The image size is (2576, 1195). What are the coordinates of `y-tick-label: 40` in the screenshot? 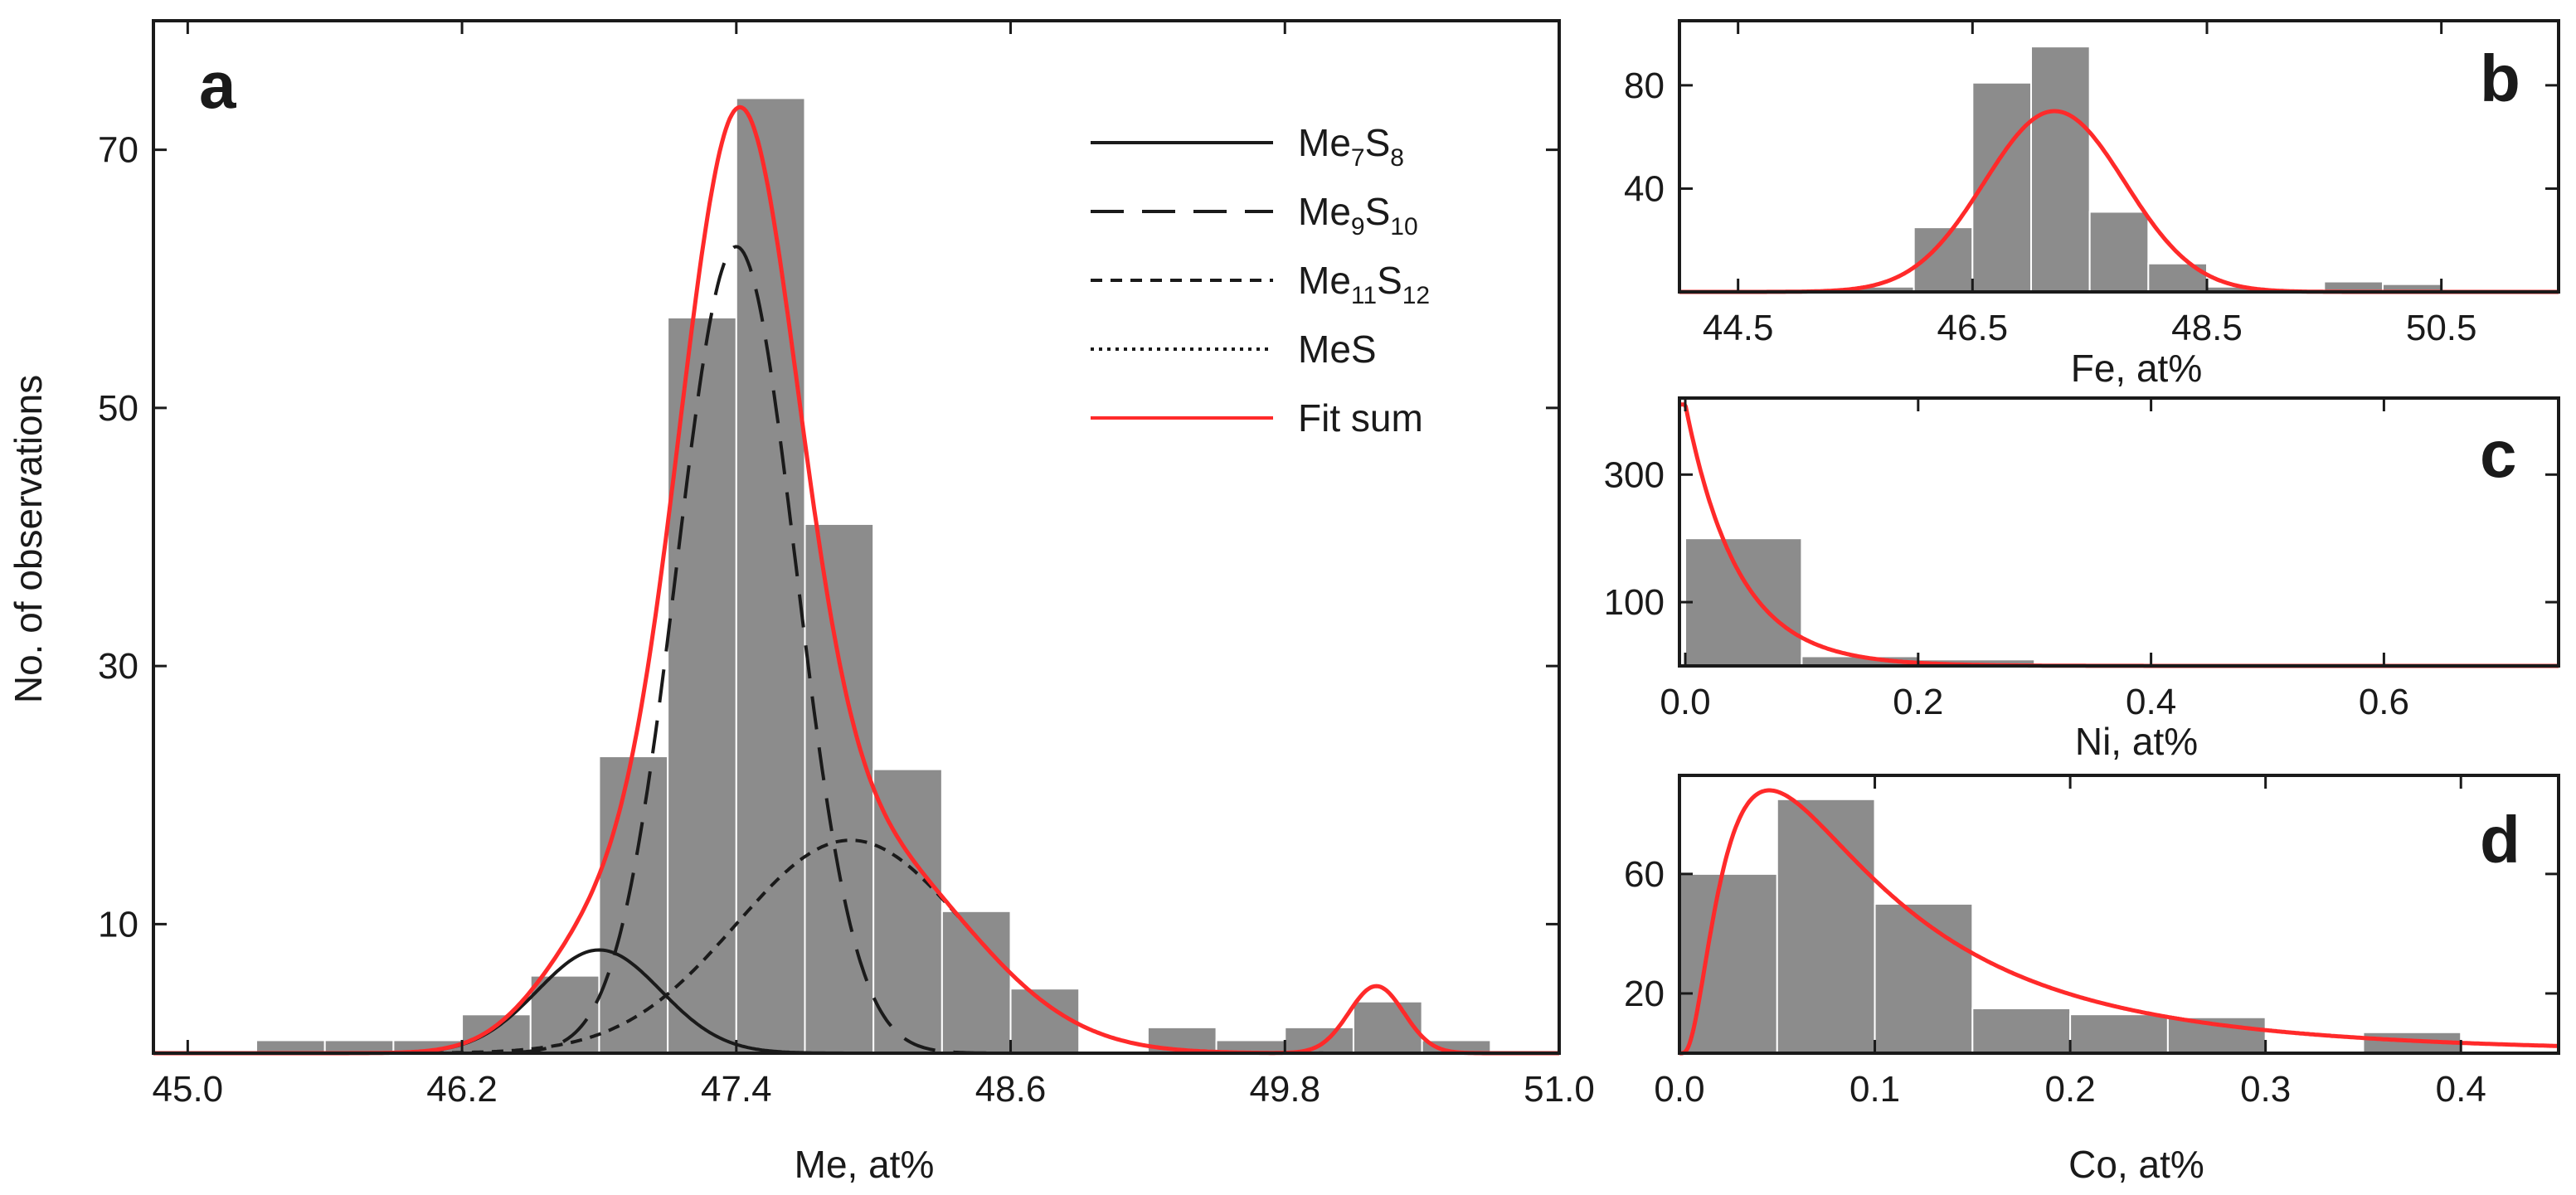 It's located at (1645, 188).